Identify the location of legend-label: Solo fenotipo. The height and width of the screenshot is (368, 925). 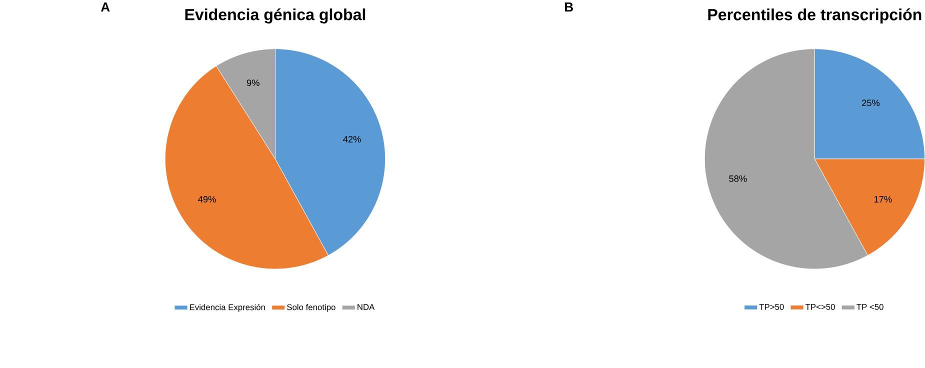
(311, 308).